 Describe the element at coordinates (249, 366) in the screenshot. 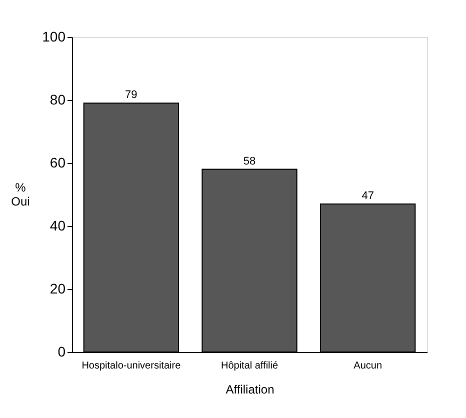

I see `x-tick-label: Hôpital affilié` at that location.